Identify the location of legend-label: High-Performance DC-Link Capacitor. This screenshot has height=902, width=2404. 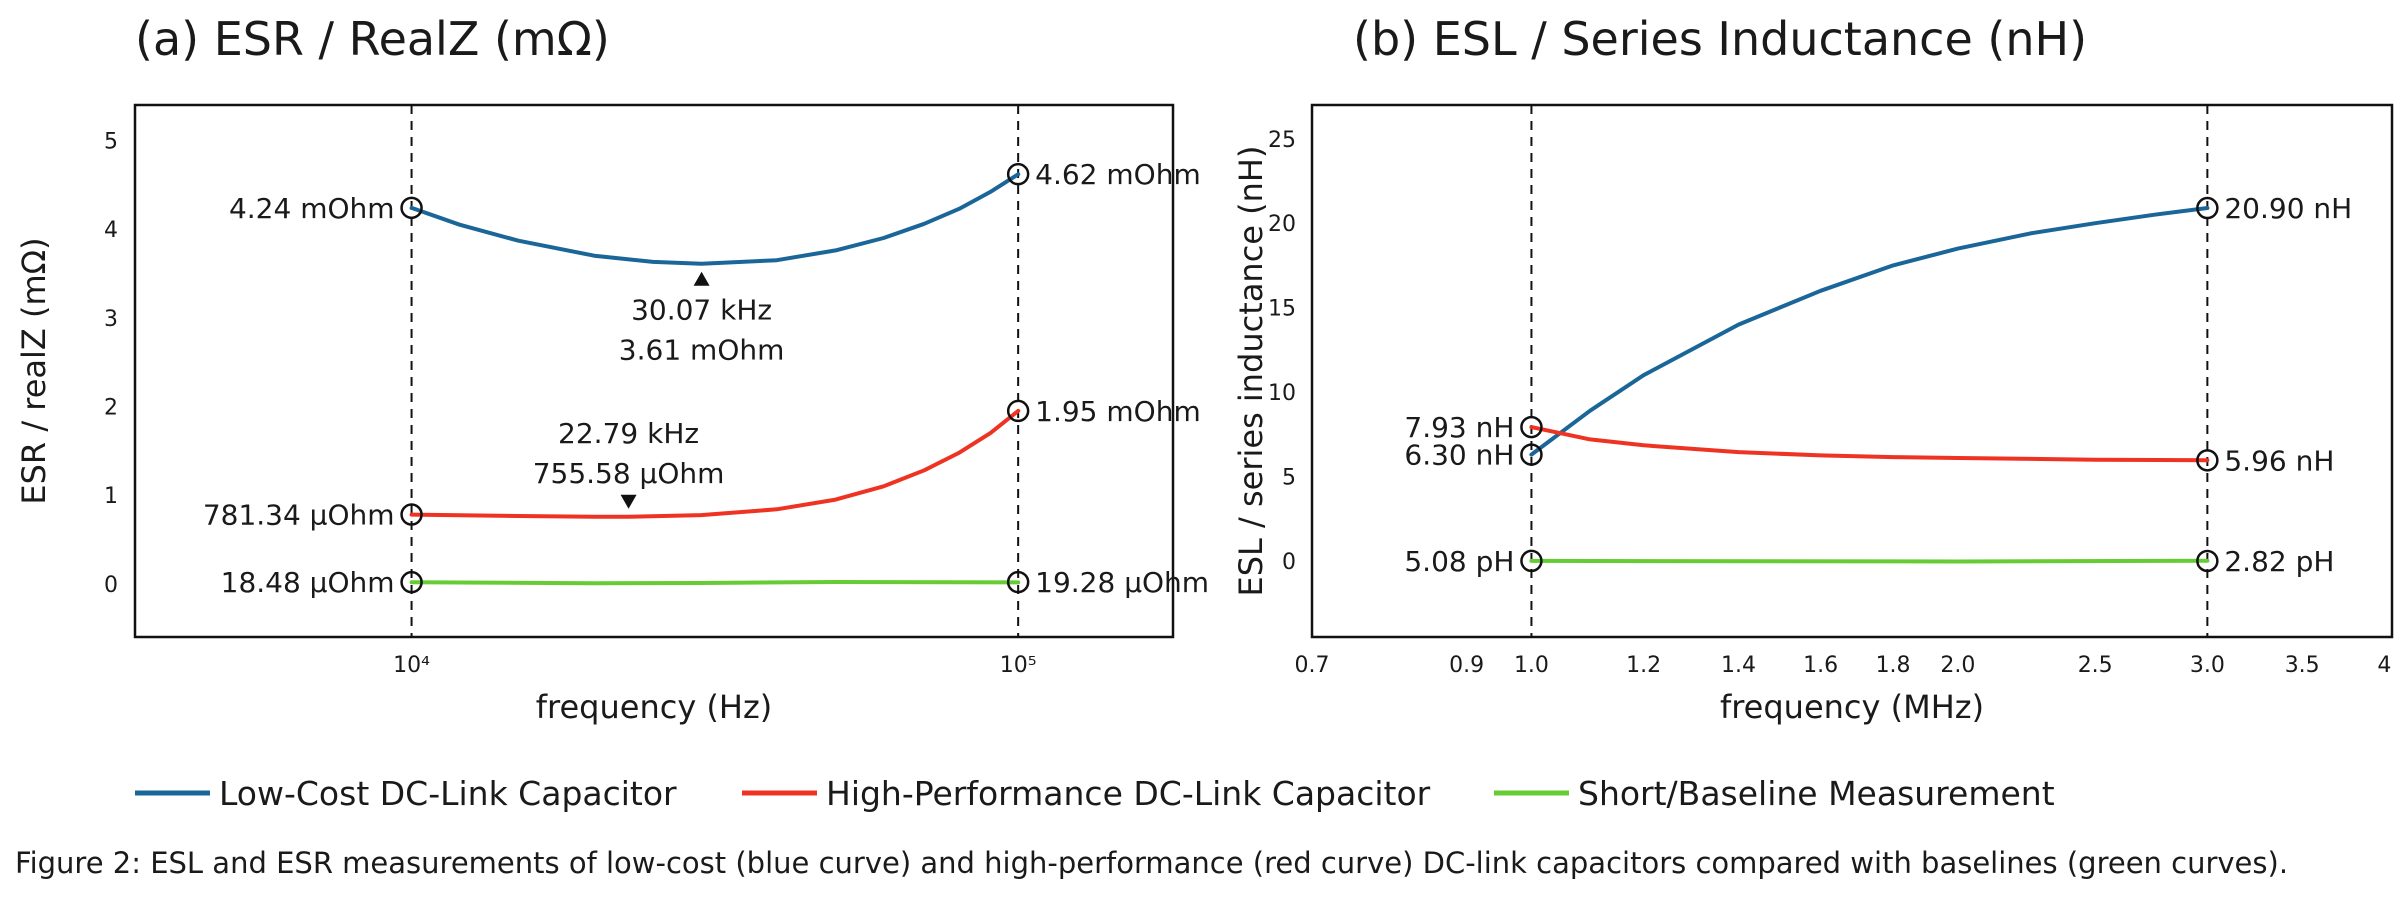
(1128, 793).